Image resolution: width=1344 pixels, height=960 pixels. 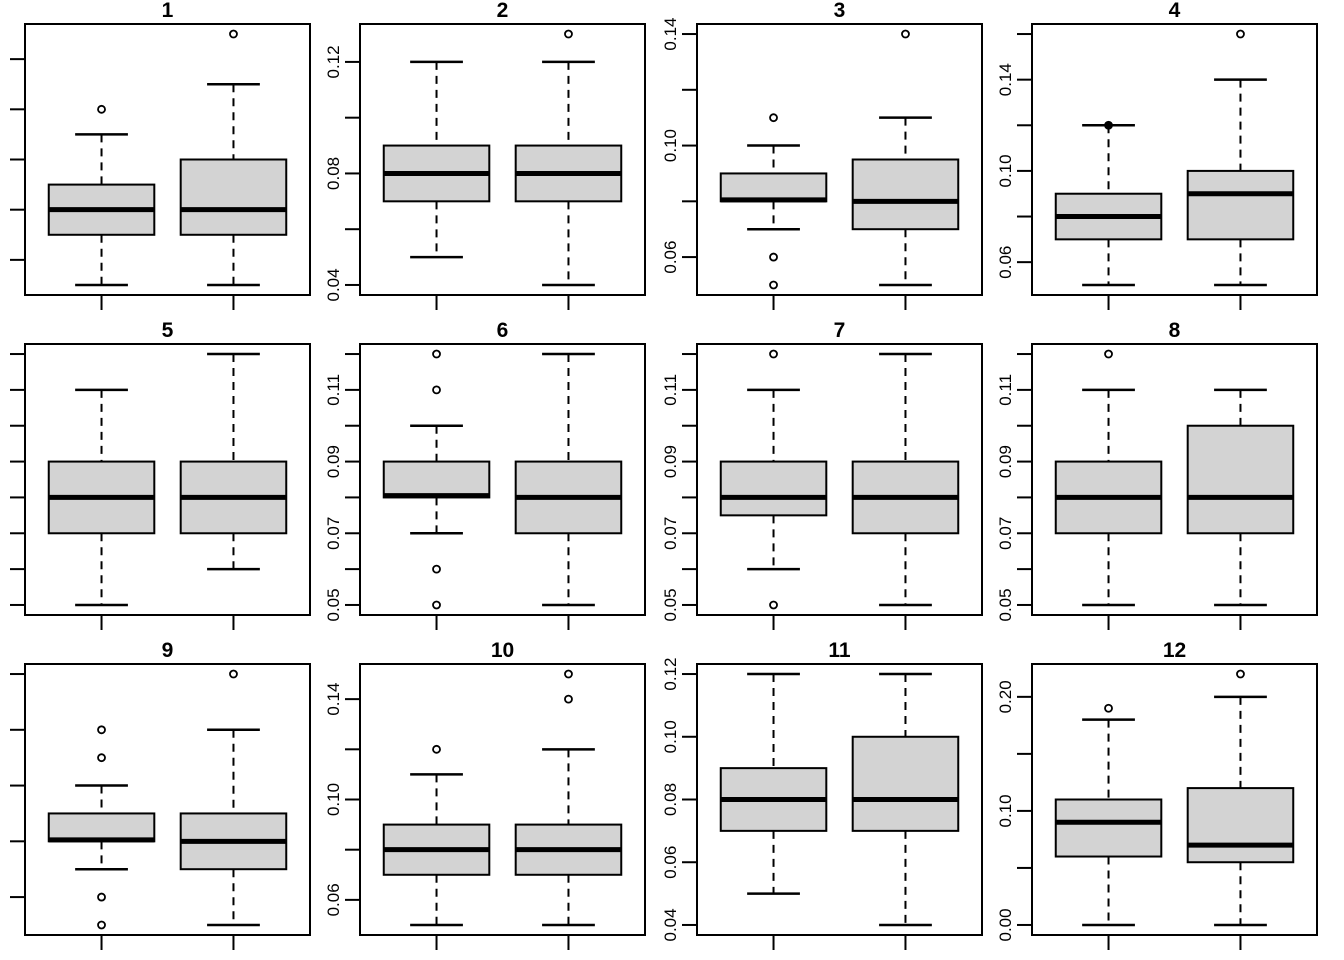 I want to click on panel-9: 9, so click(x=160, y=794).